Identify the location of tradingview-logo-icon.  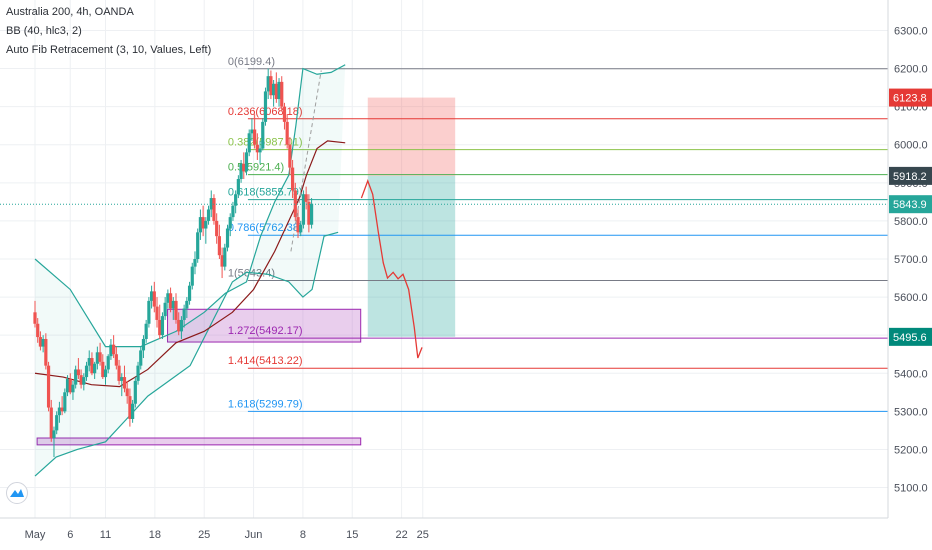
(17, 493).